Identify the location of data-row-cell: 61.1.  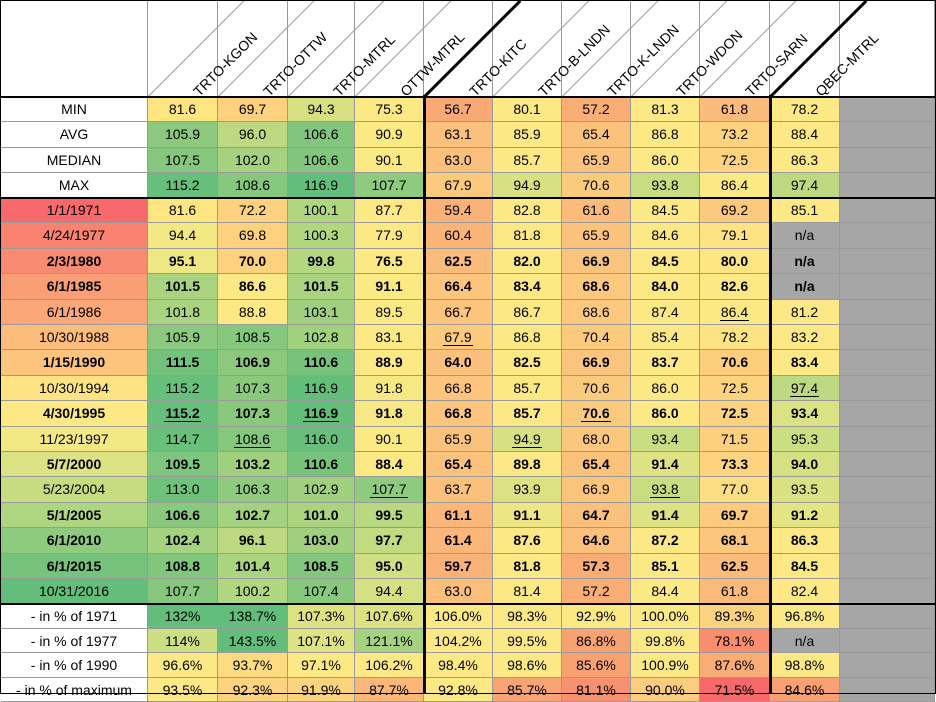
(458, 515).